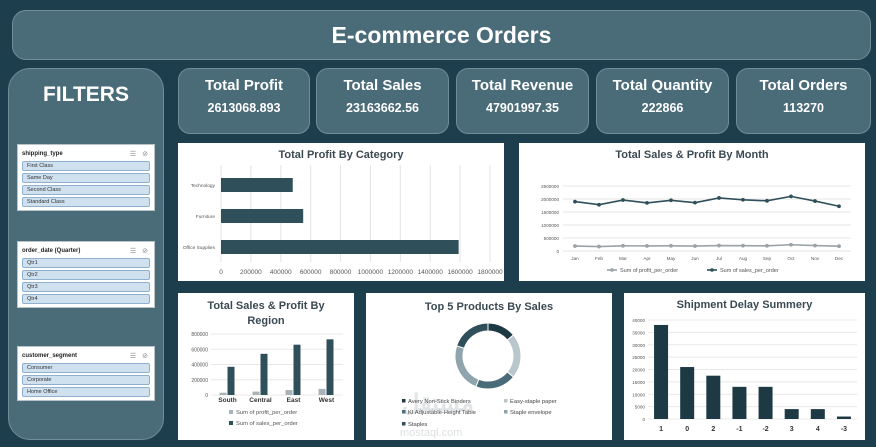 This screenshot has width=876, height=447. What do you see at coordinates (86, 190) in the screenshot?
I see `slicer-item: Second Class` at bounding box center [86, 190].